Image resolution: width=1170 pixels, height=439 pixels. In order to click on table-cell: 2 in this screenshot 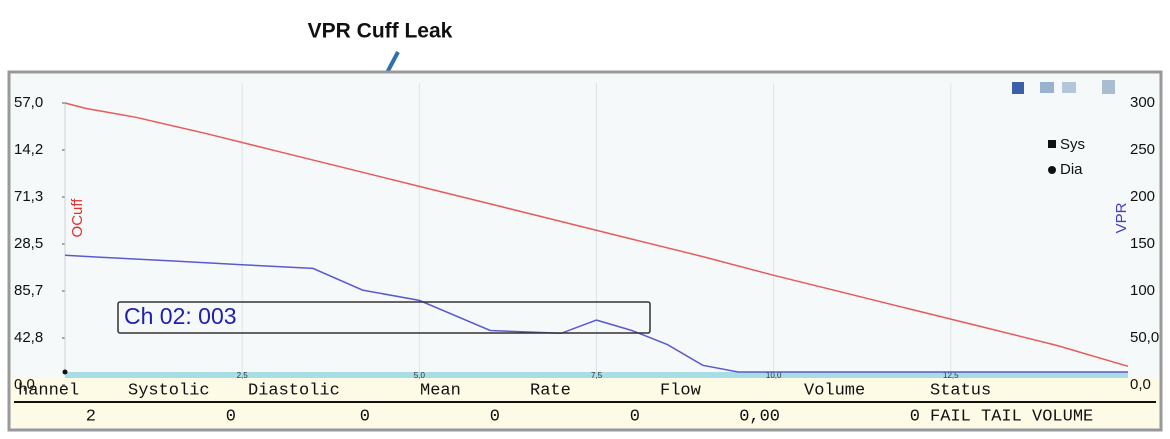, I will do `click(91, 416)`.